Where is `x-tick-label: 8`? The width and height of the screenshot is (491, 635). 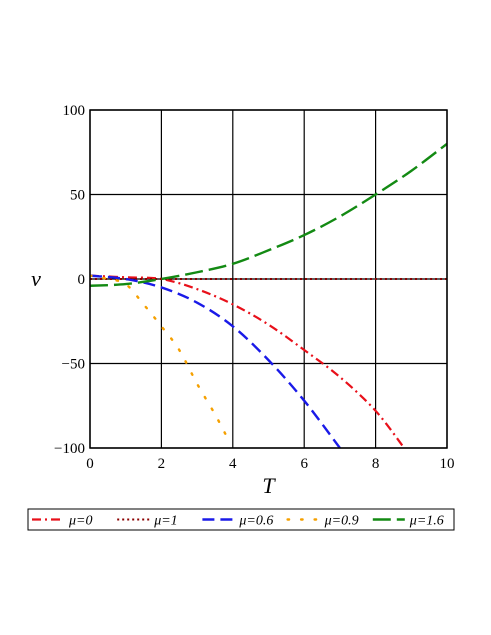 x-tick-label: 8 is located at coordinates (376, 464).